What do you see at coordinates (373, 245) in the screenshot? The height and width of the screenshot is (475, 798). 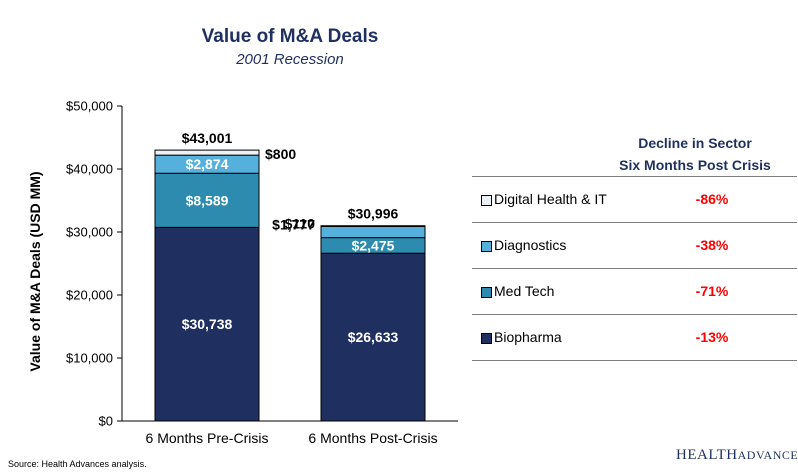 I see `data-label: $2,475` at bounding box center [373, 245].